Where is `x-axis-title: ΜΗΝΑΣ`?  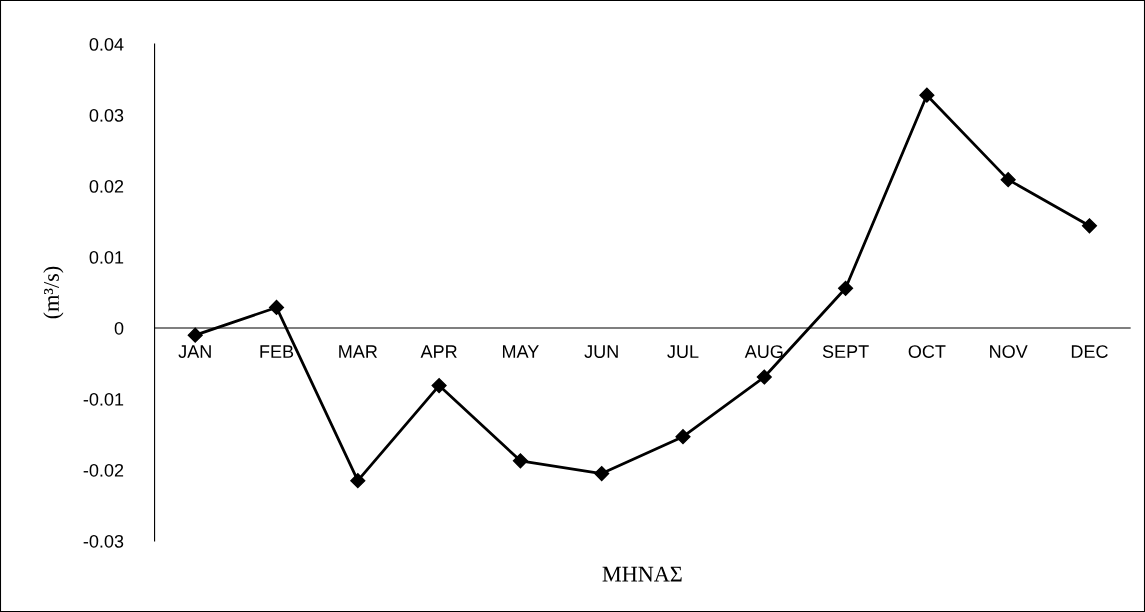
x-axis-title: ΜΗΝΑΣ is located at coordinates (642, 574).